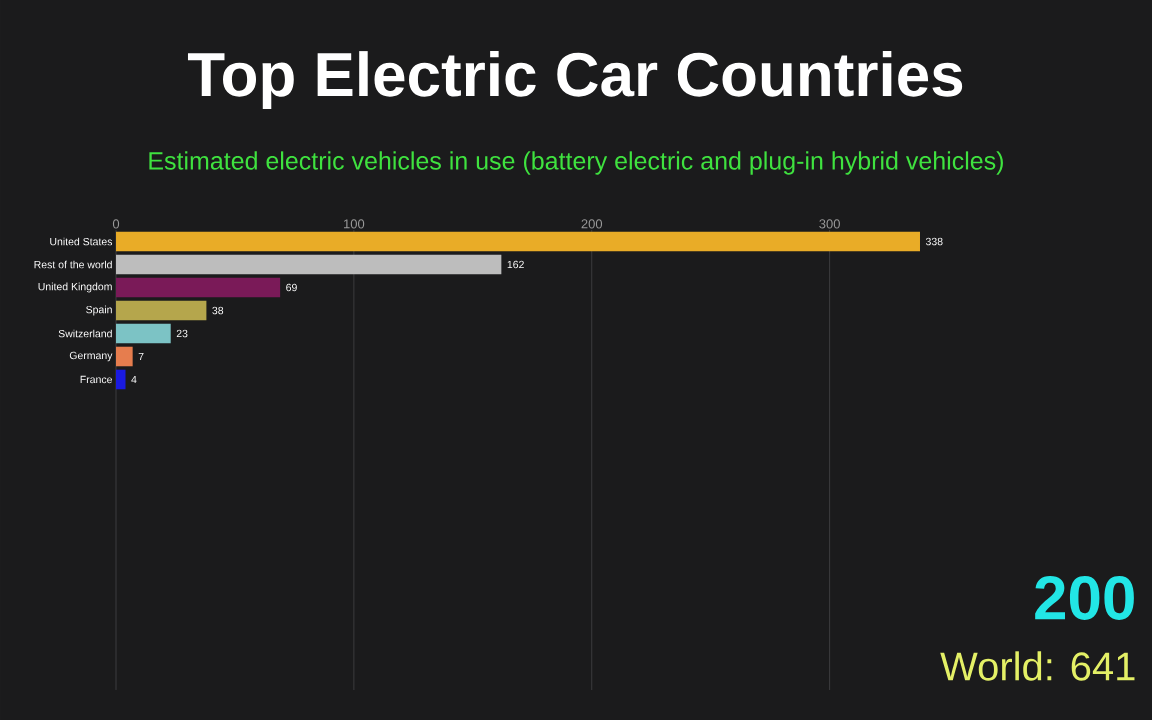 This screenshot has height=720, width=1152. Describe the element at coordinates (75, 287) in the screenshot. I see `y-tick-label: United Kingdom` at that location.